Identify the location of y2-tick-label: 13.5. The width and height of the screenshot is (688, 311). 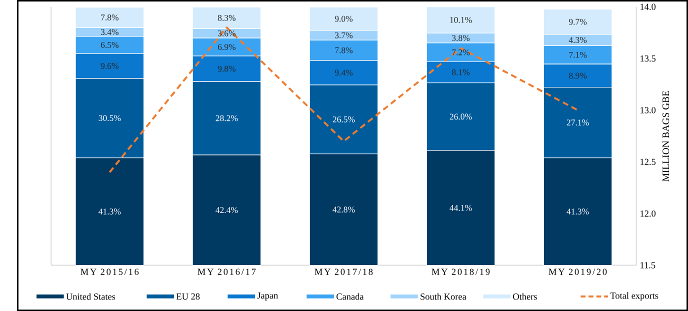
(648, 58).